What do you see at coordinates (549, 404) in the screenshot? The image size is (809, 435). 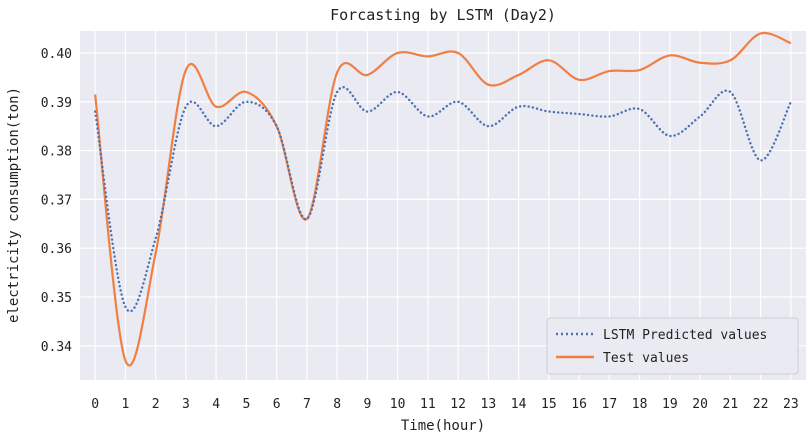 I see `x-tick-label: 15` at bounding box center [549, 404].